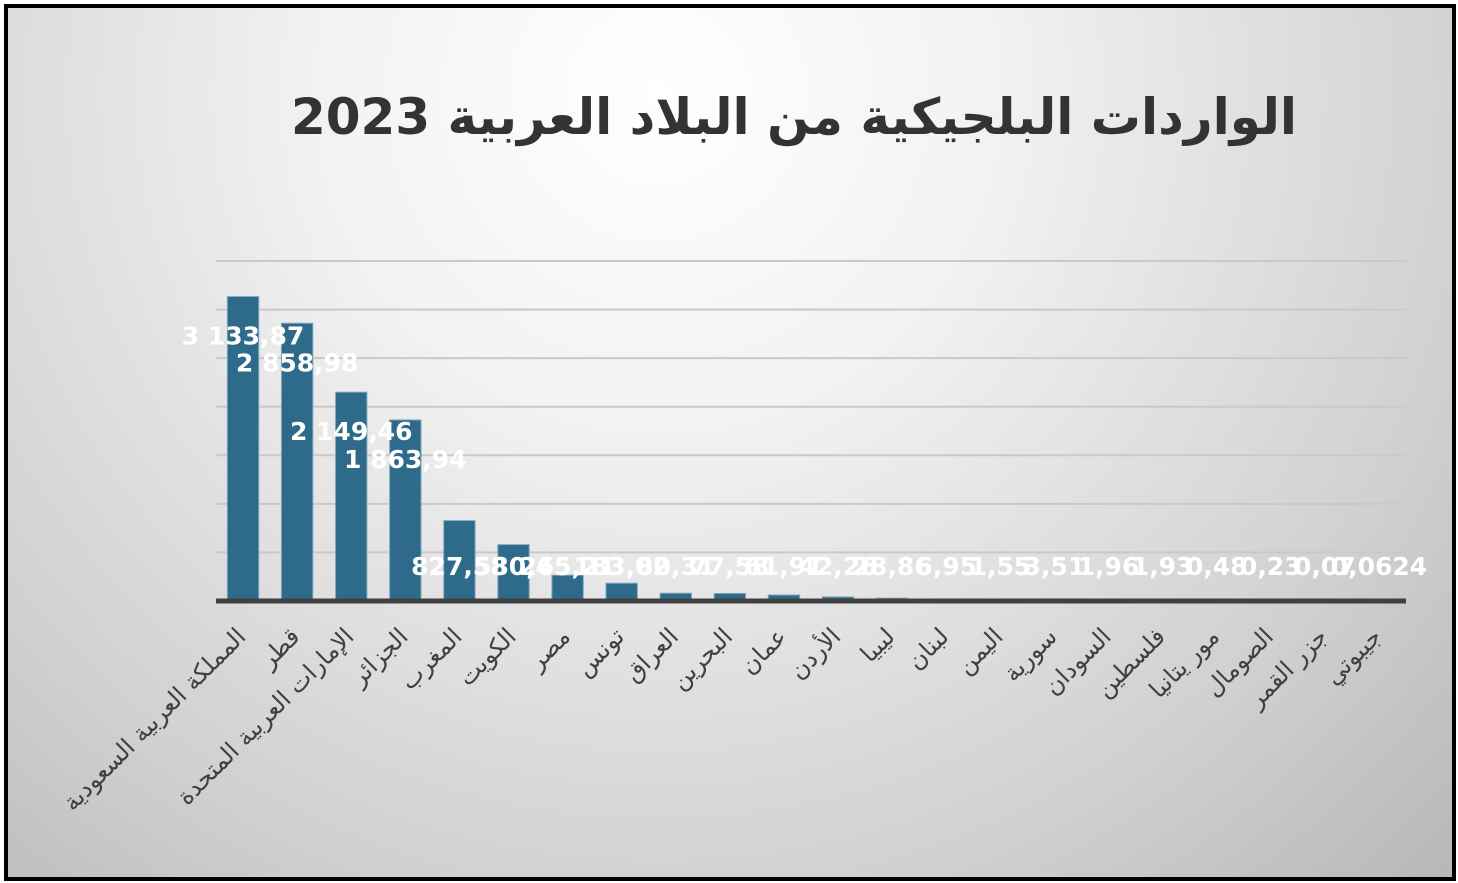 The width and height of the screenshot is (1458, 883). I want to click on data-label: 2 858,98, so click(297, 362).